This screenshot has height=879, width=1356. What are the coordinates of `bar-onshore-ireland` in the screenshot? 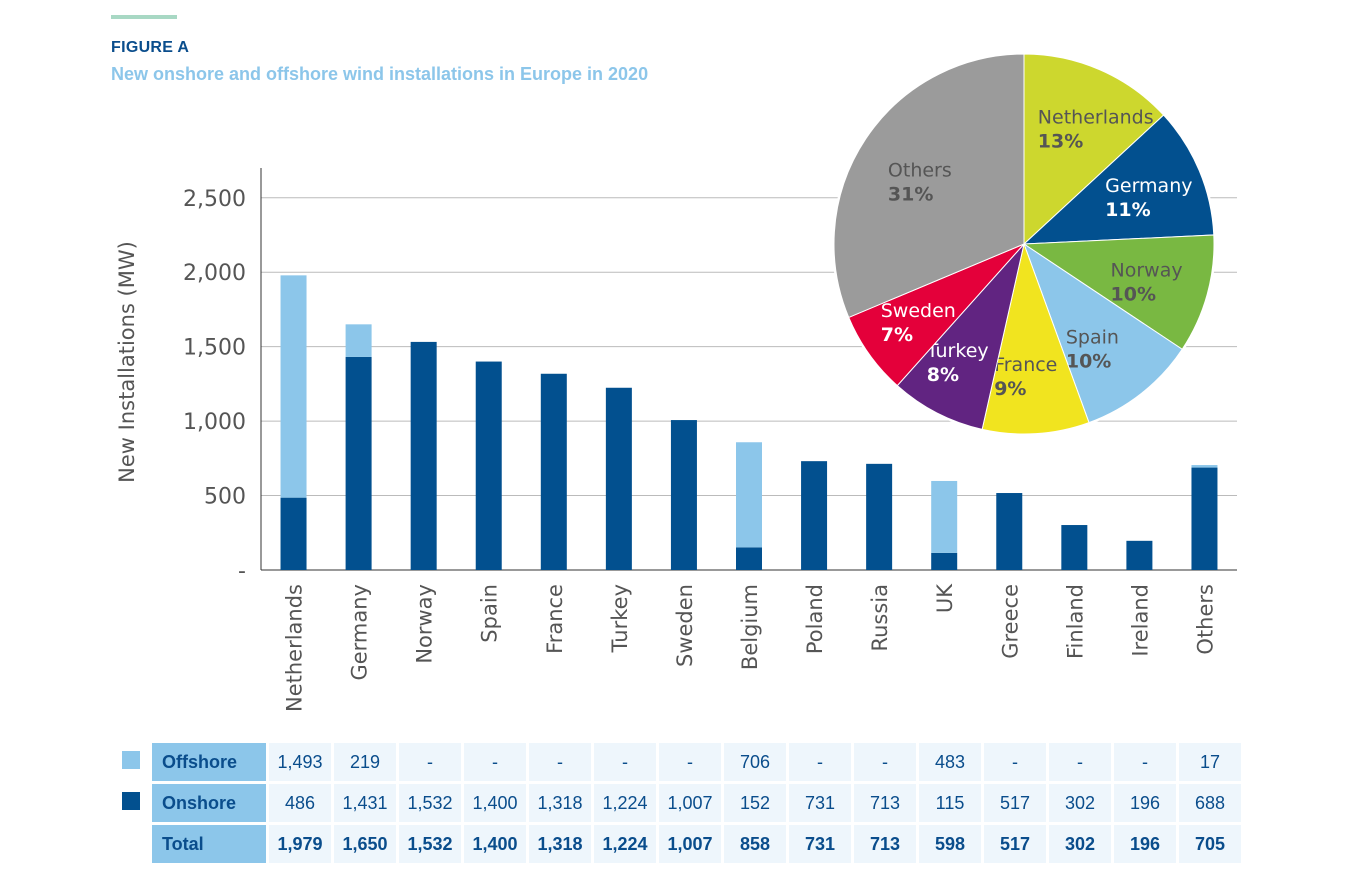 It's located at (1139, 555).